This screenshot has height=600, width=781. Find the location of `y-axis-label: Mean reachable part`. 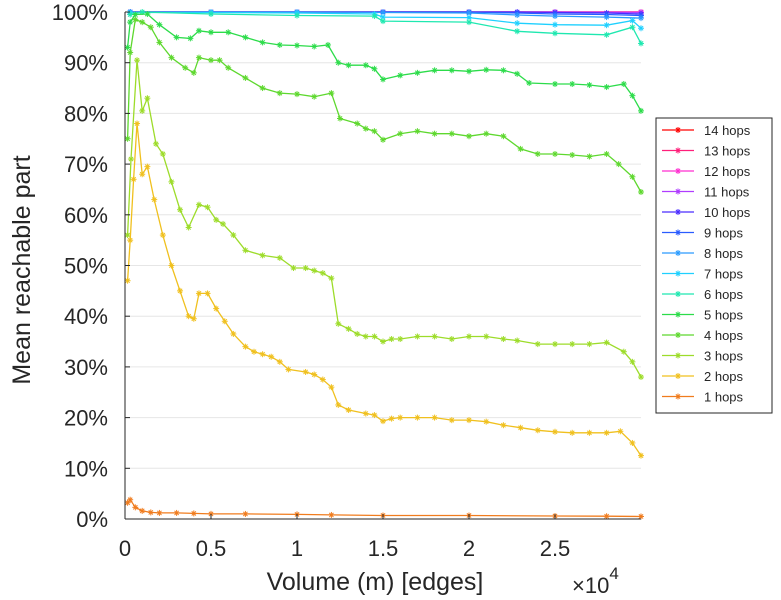

y-axis-label: Mean reachable part is located at coordinates (22, 269).